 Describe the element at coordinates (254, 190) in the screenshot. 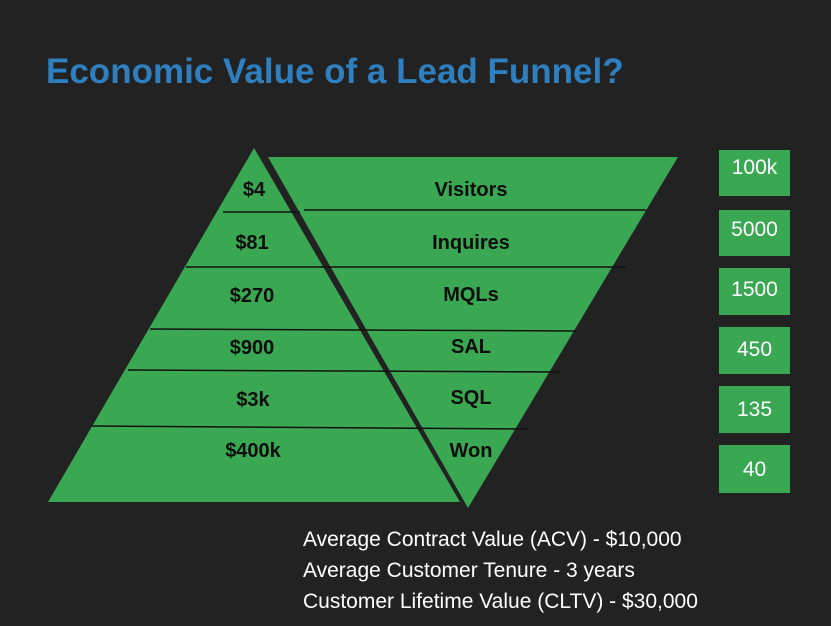

I see `stage-value: $4` at that location.